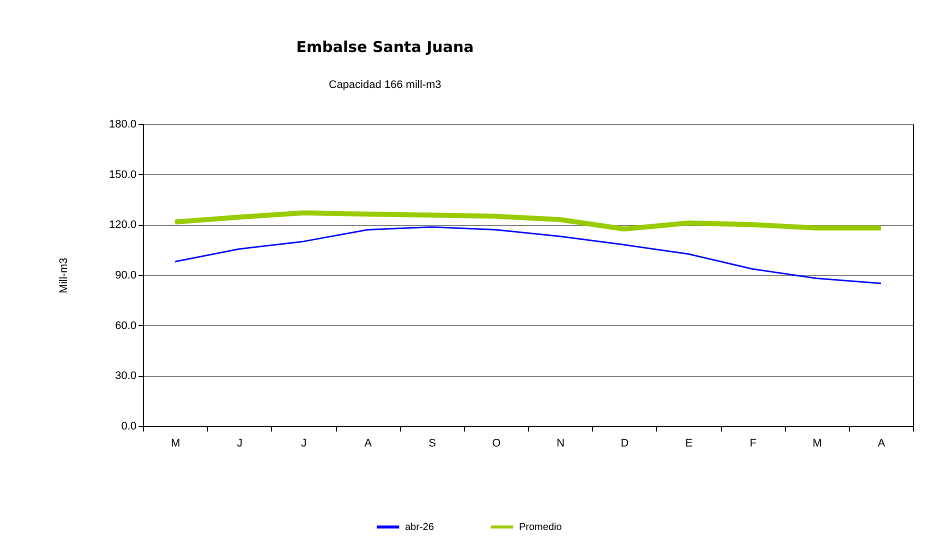  Describe the element at coordinates (753, 444) in the screenshot. I see `x-tick-label: F` at that location.